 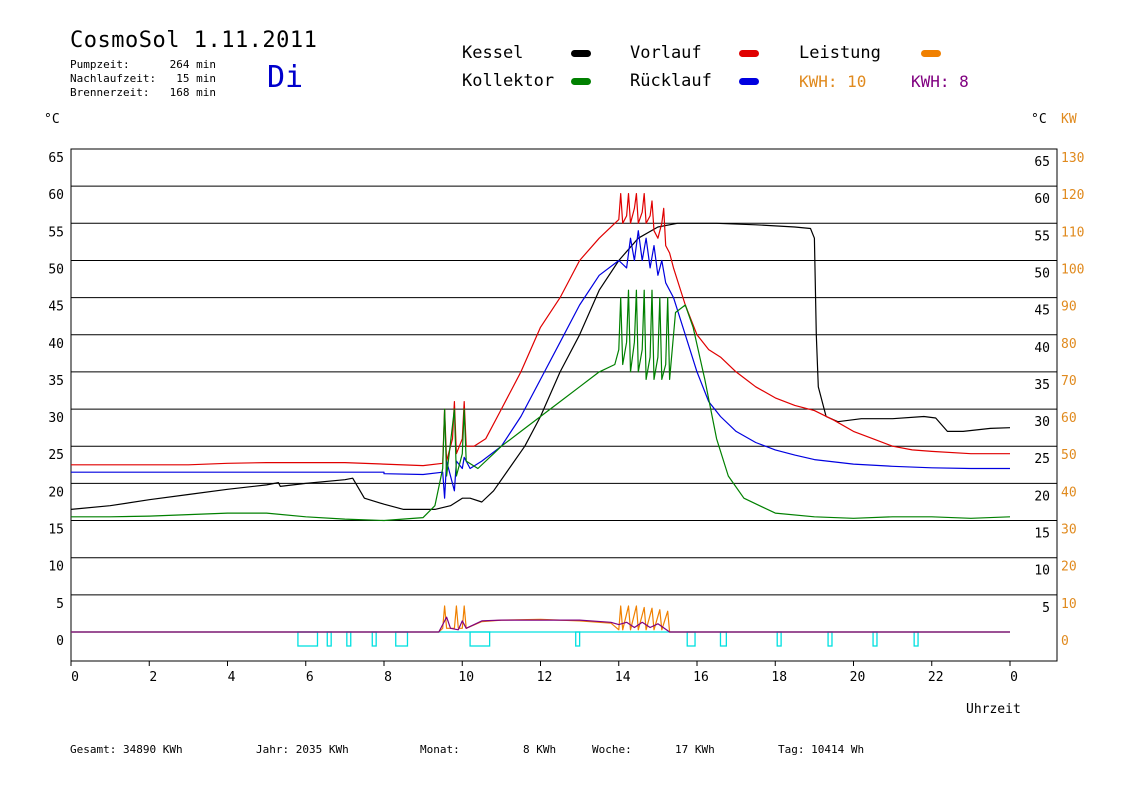 I want to click on x-tick-2: 4, so click(x=232, y=677).